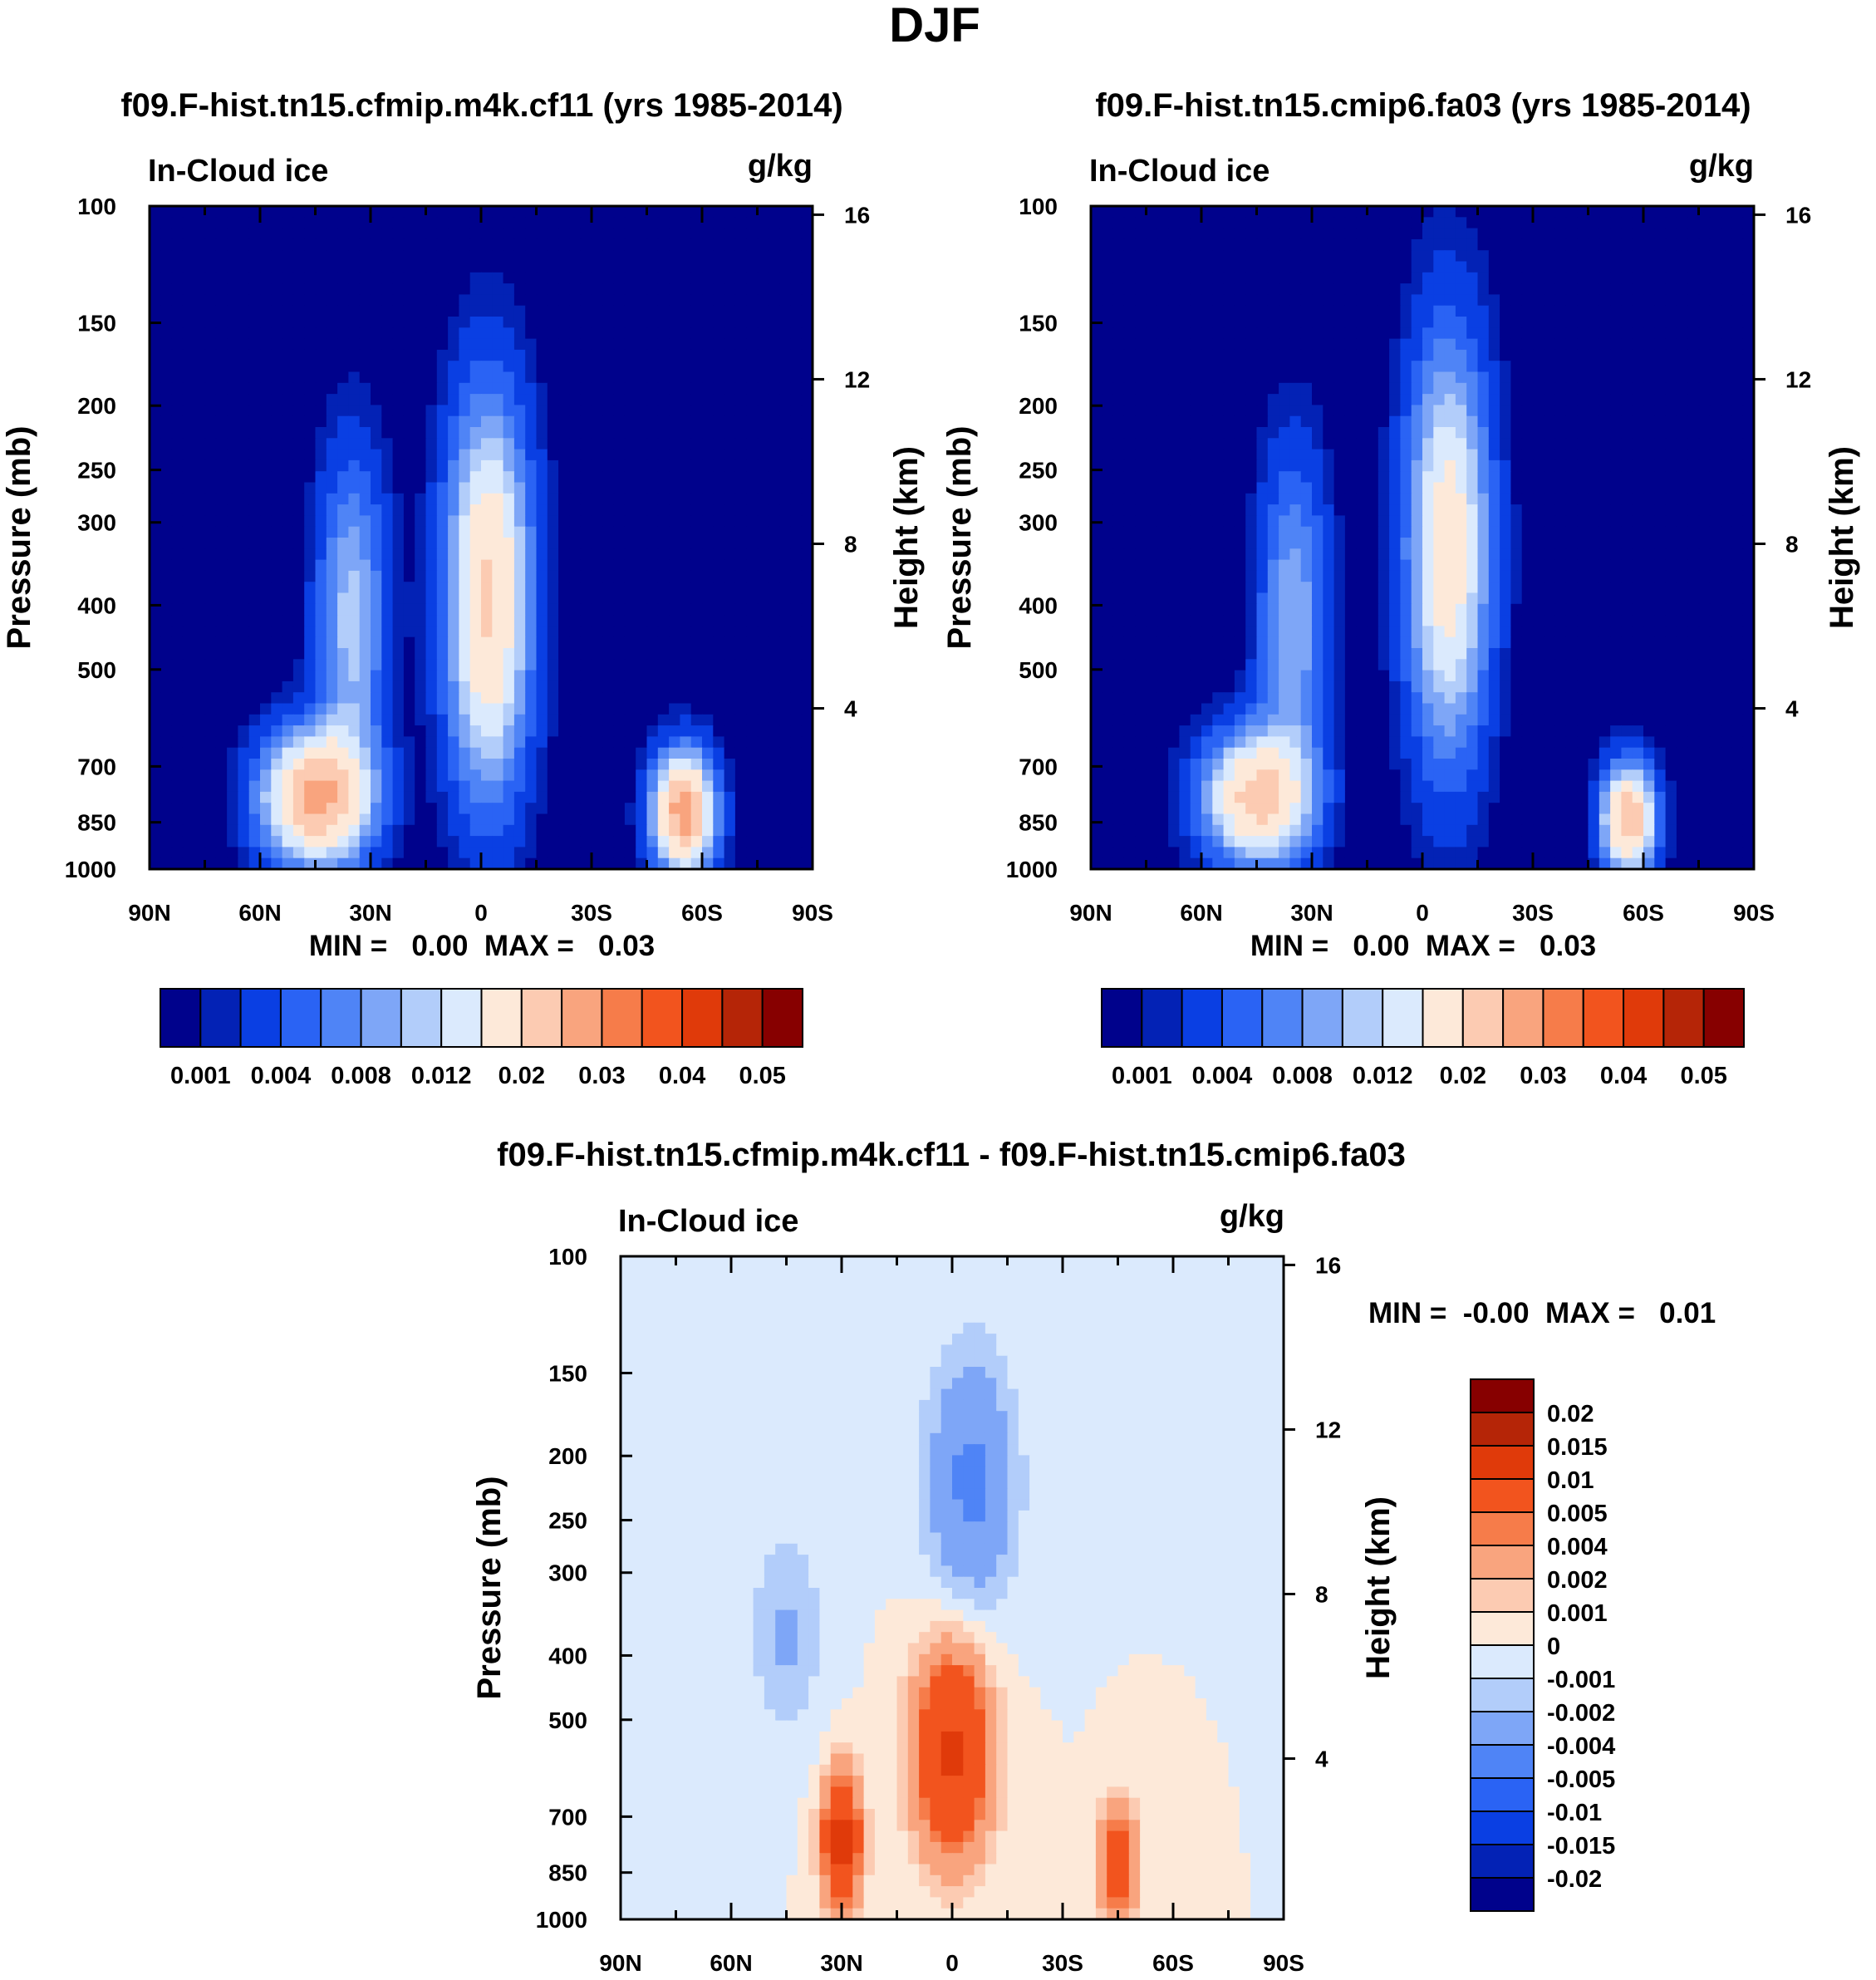  What do you see at coordinates (482, 538) in the screenshot?
I see `panel-1-contour-fill` at bounding box center [482, 538].